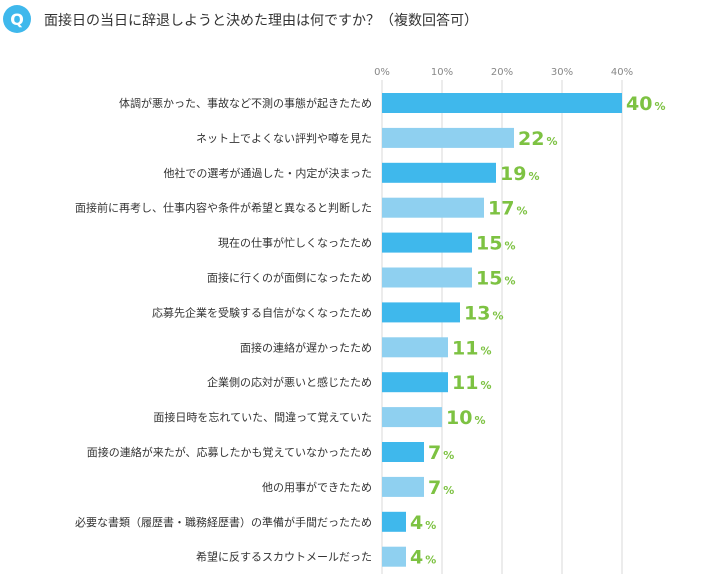 The width and height of the screenshot is (708, 578). Describe the element at coordinates (223, 208) in the screenshot. I see `category-label: 面接前に再考し、仕事内容や条件が希望と異なると判断した` at that location.